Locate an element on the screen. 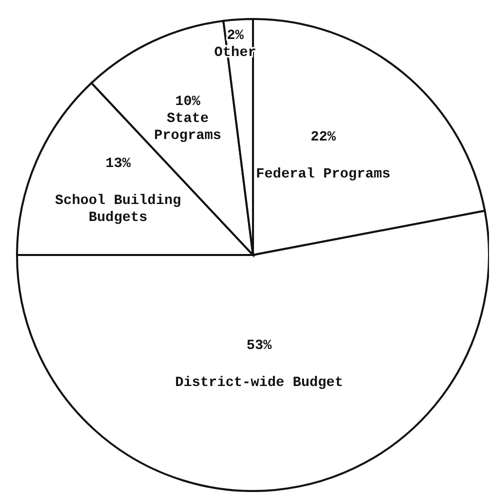  data-label: 22% is located at coordinates (323, 138).